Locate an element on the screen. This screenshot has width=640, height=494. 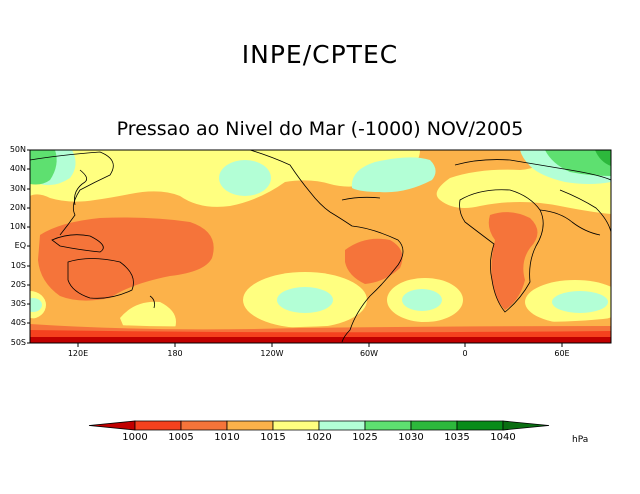
high-core-west-edge is located at coordinates (36, 305).